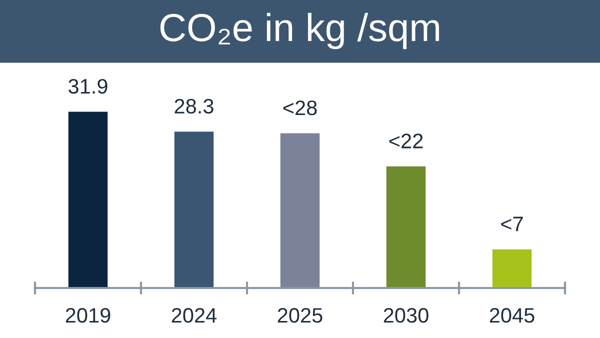 The image size is (600, 338). What do you see at coordinates (300, 315) in the screenshot?
I see `x-tick-label: 2025` at bounding box center [300, 315].